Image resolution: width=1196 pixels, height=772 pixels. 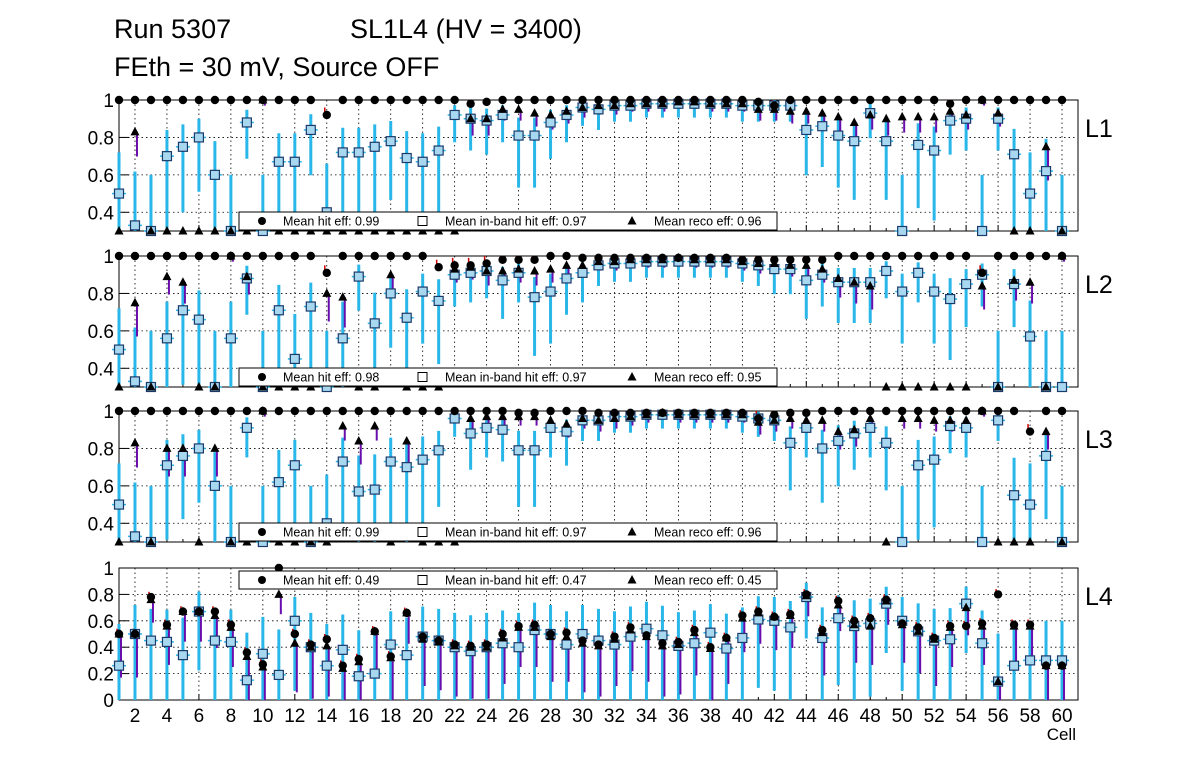 What do you see at coordinates (838, 716) in the screenshot?
I see `x-tick-label: 46` at bounding box center [838, 716].